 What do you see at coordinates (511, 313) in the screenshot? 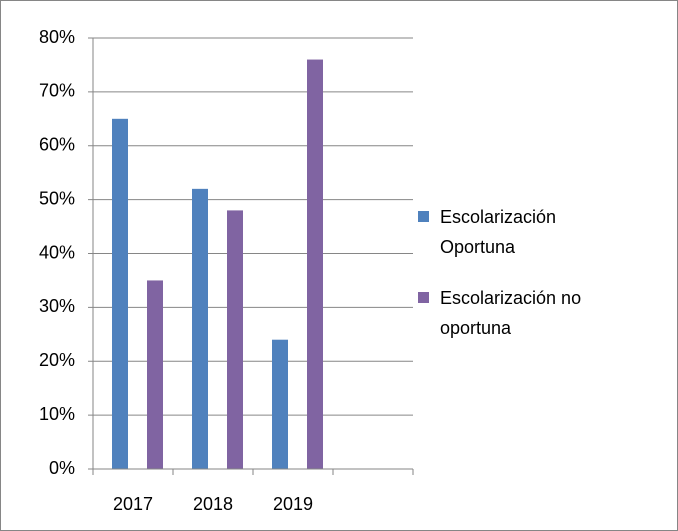
I see `legend-label: Escolarización no oportuna` at bounding box center [511, 313].